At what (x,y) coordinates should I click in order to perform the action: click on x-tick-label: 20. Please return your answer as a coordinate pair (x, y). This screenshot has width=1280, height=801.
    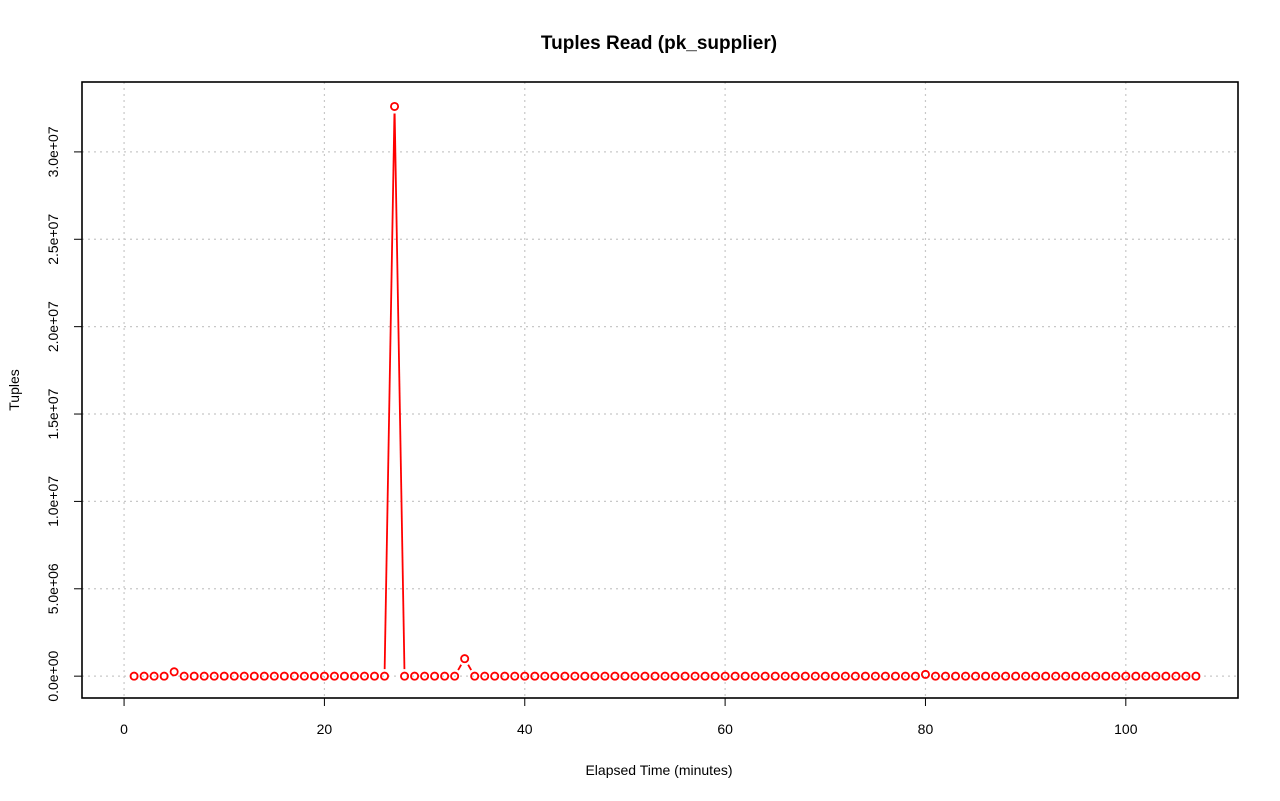
    Looking at the image, I should click on (325, 729).